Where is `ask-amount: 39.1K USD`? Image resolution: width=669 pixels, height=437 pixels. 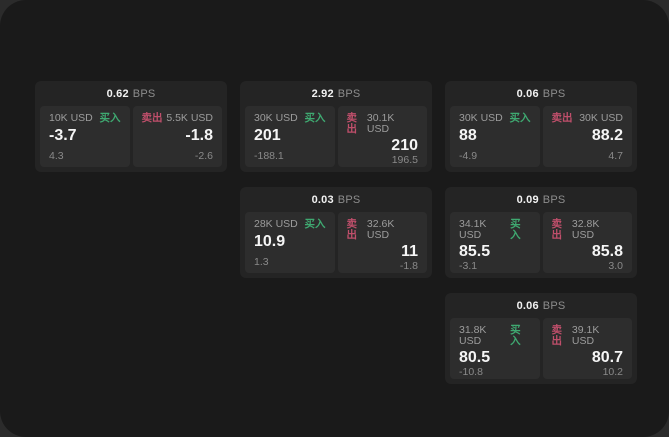 ask-amount: 39.1K USD is located at coordinates (585, 335).